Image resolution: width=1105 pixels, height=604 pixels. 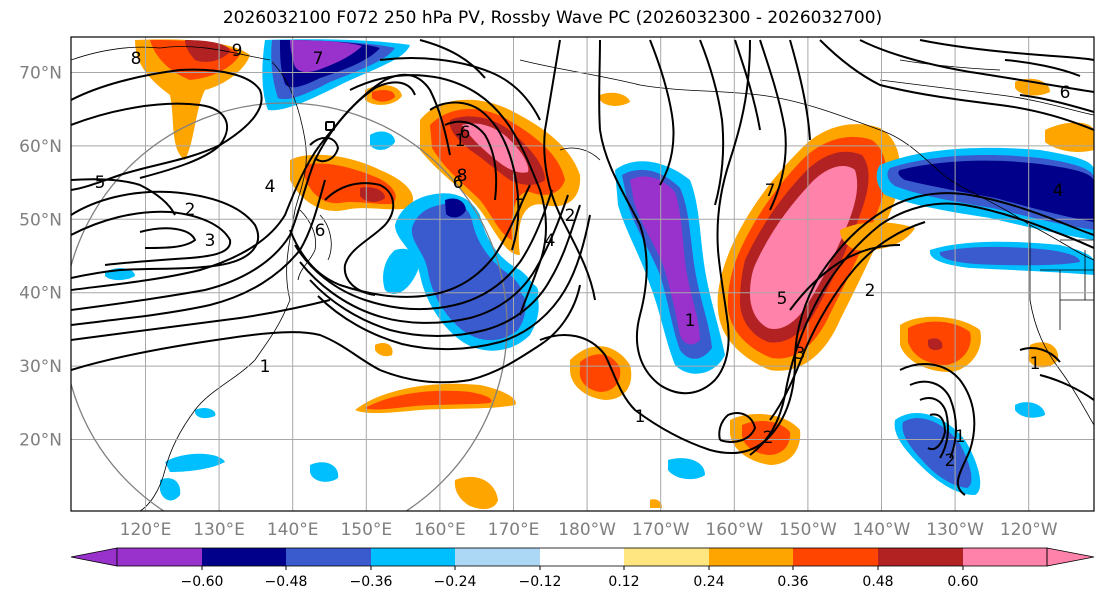 What do you see at coordinates (40, 220) in the screenshot?
I see `lat-tick-label: 50°N` at bounding box center [40, 220].